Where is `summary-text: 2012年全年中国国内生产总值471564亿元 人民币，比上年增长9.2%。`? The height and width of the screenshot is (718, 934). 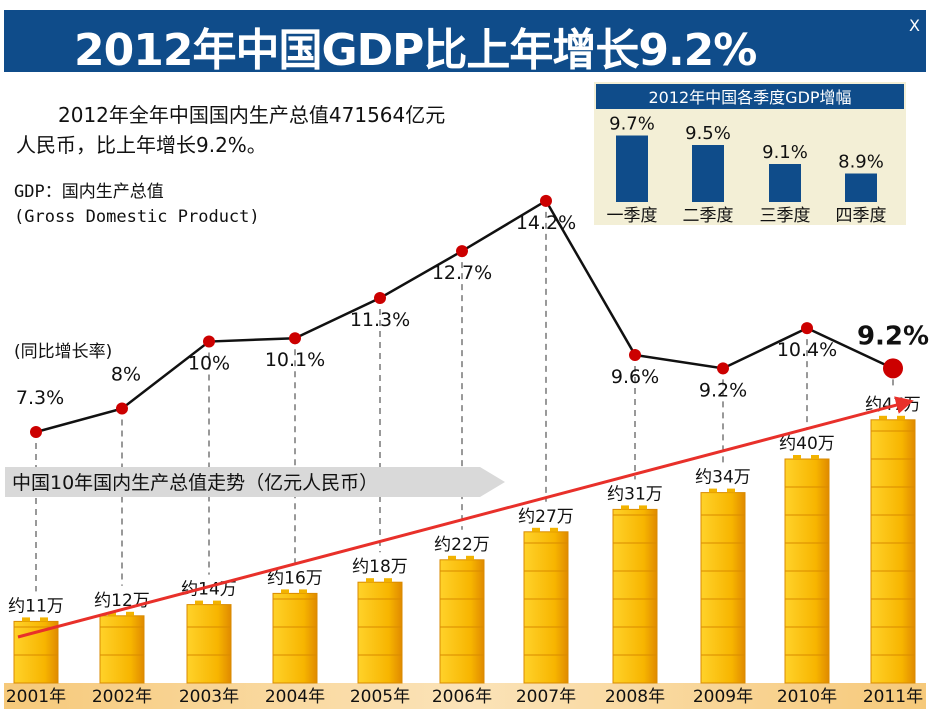
summary-text: 2012年全年中国国内生产总值471564亿元 人民币，比上年增长9.2%。 is located at coordinates (271, 130).